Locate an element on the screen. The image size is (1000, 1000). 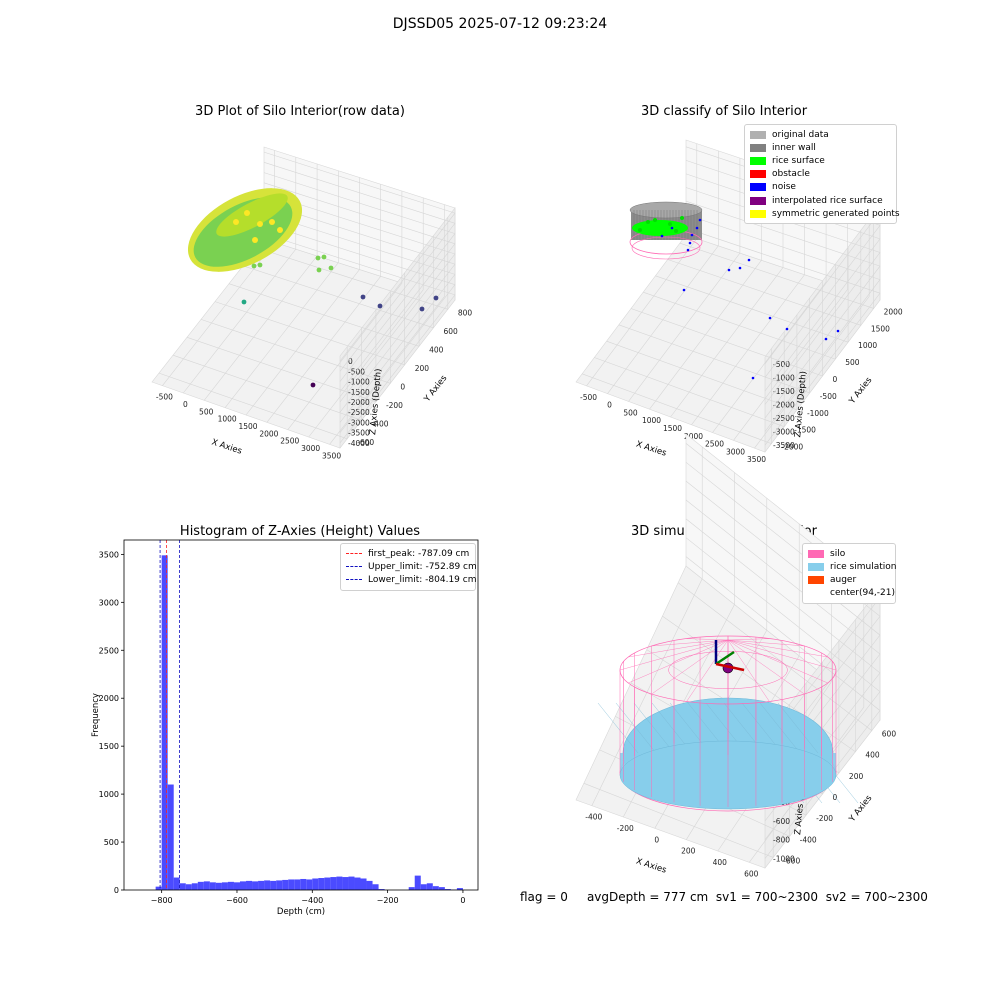
x-tick-label: −600 is located at coordinates (237, 900).